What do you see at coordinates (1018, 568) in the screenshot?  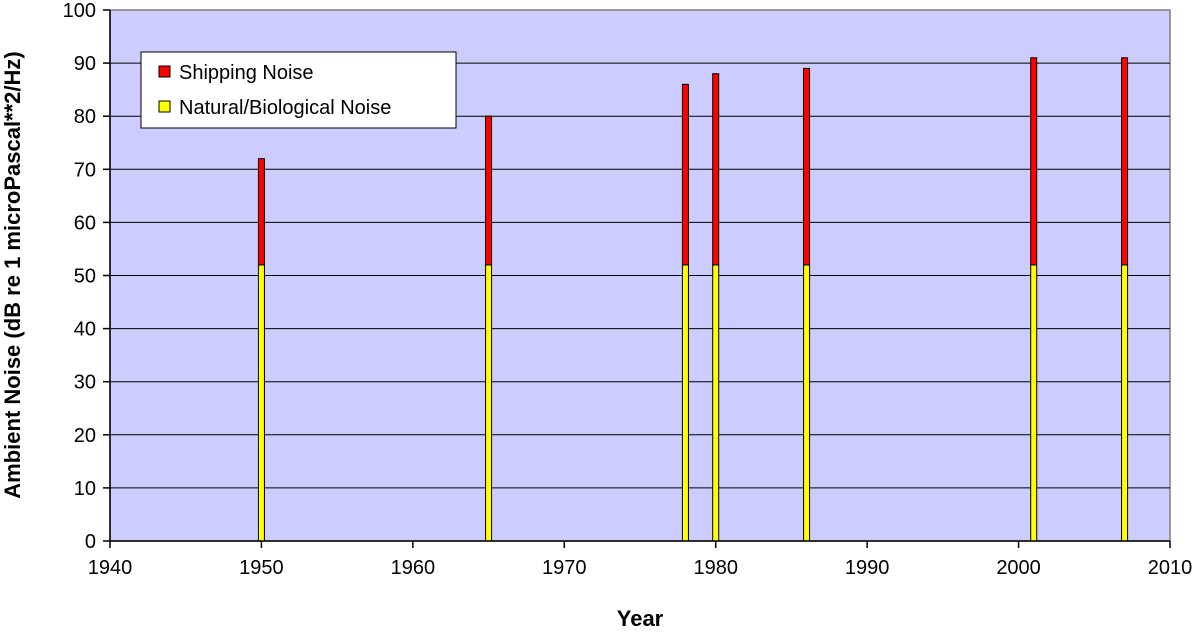 I see `x-tick-label: 2000` at bounding box center [1018, 568].